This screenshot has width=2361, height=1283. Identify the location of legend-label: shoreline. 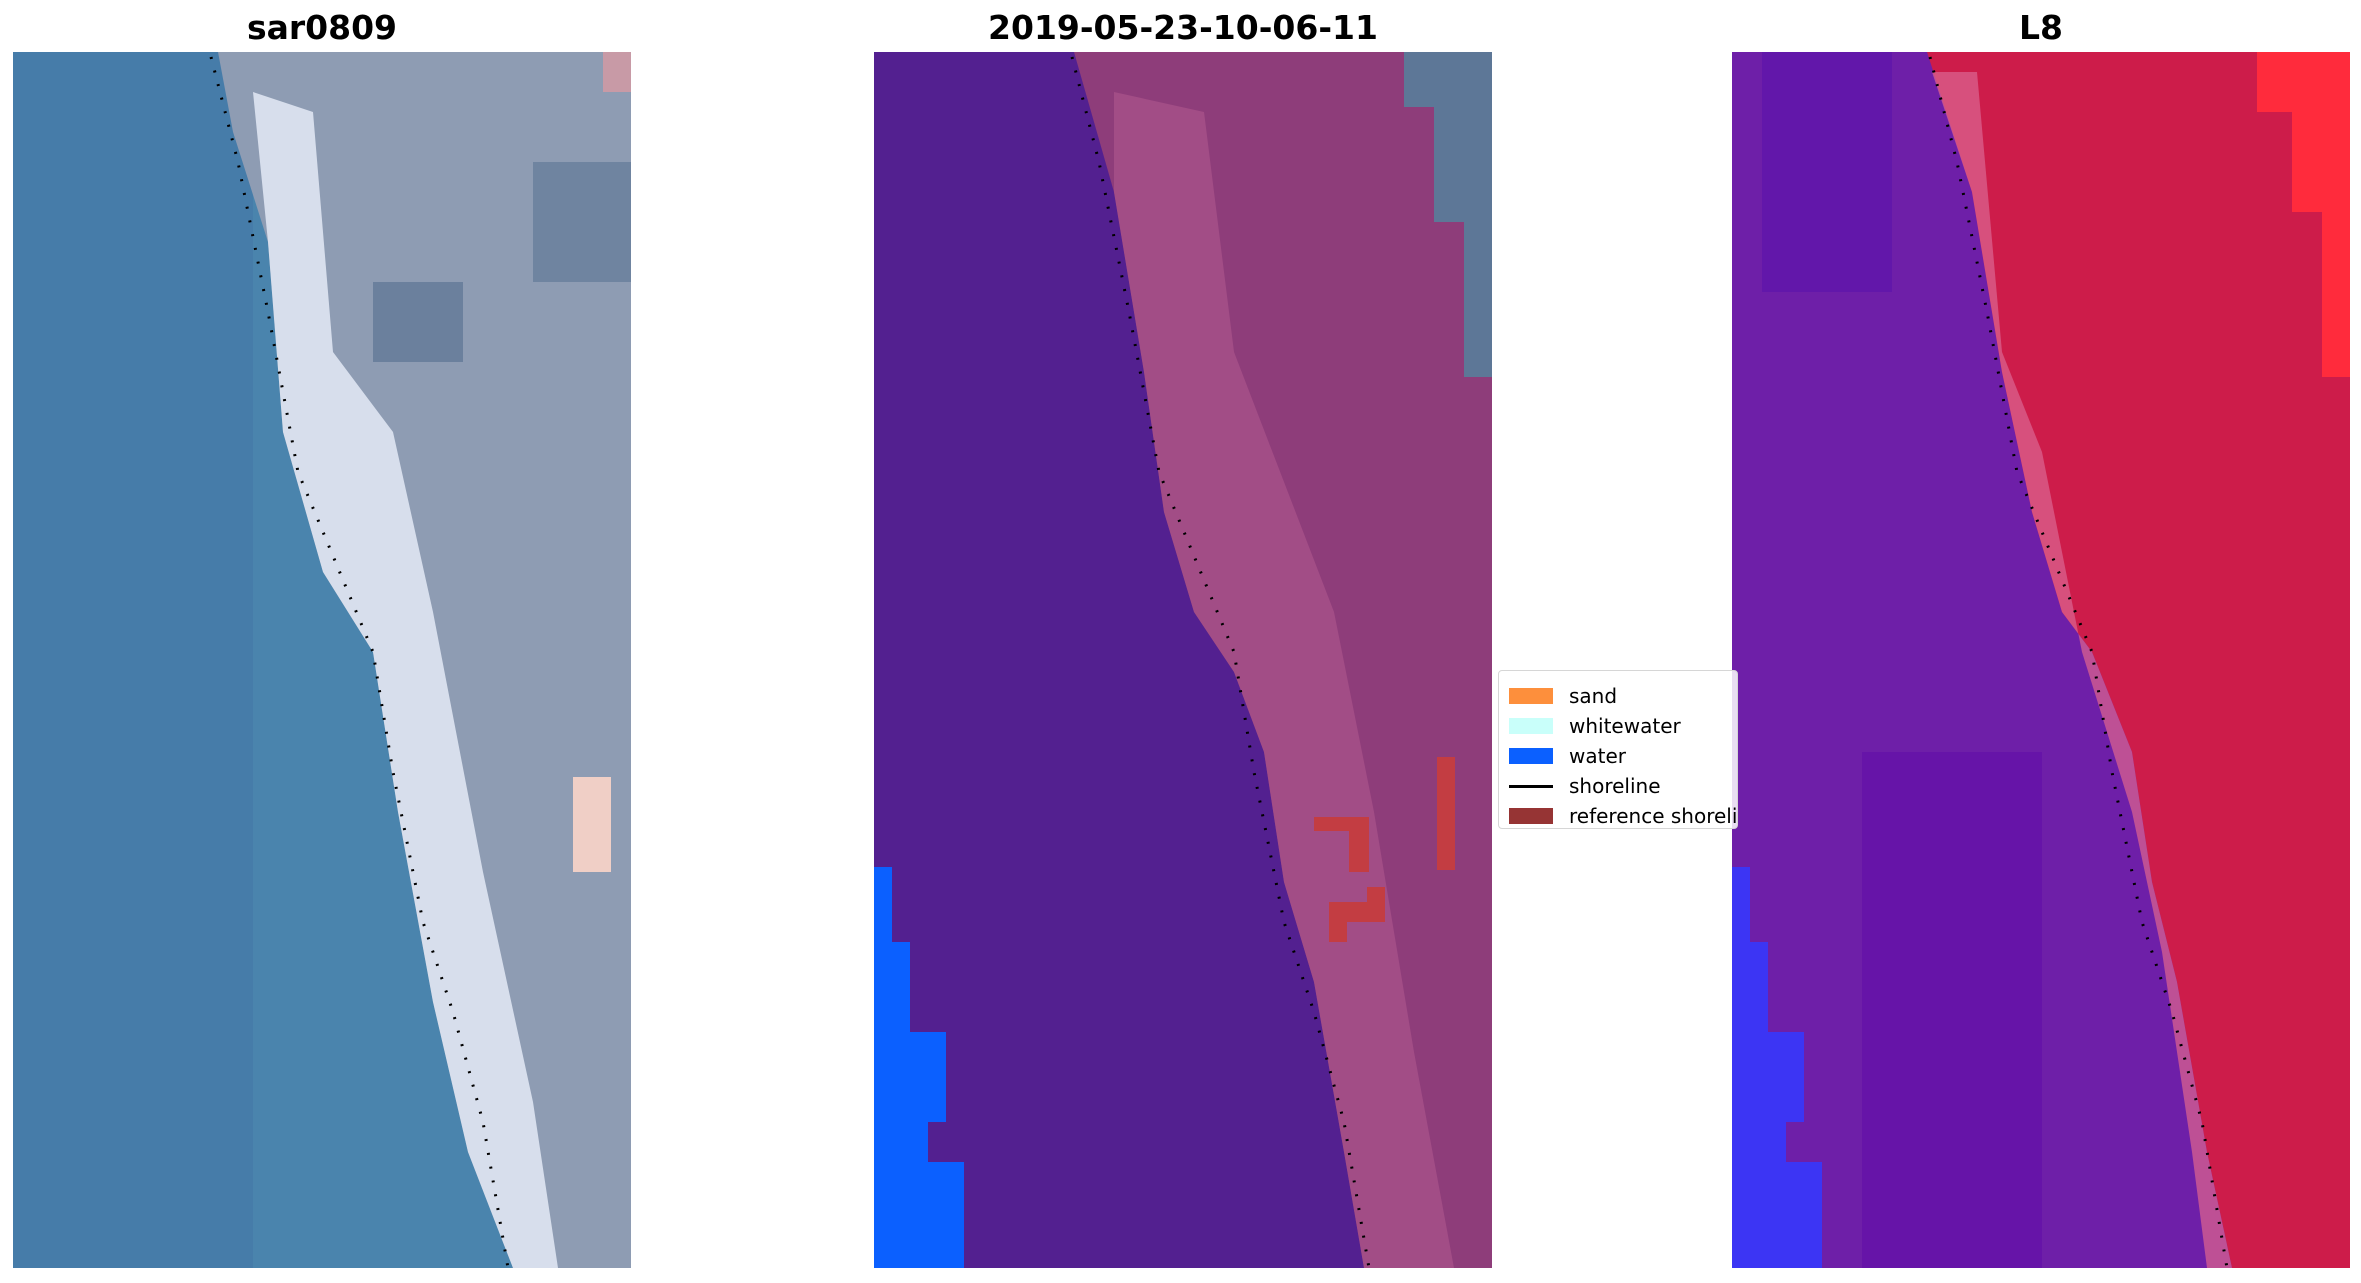
(1615, 786).